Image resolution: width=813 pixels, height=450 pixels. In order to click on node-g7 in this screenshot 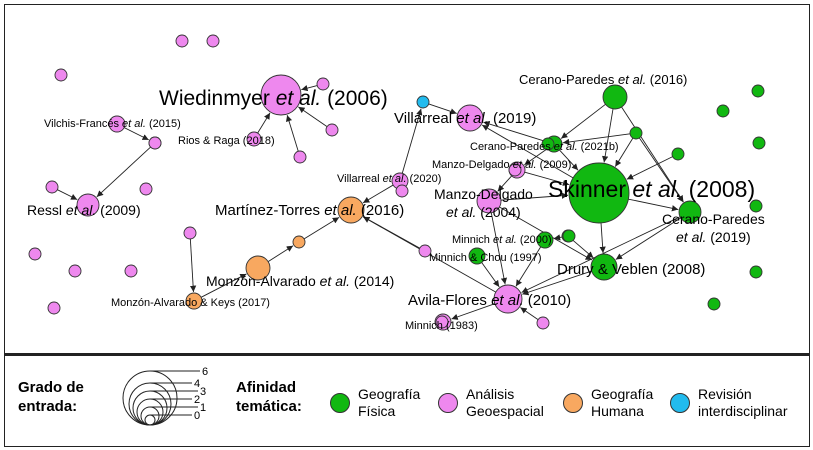, I will do `click(756, 206)`.